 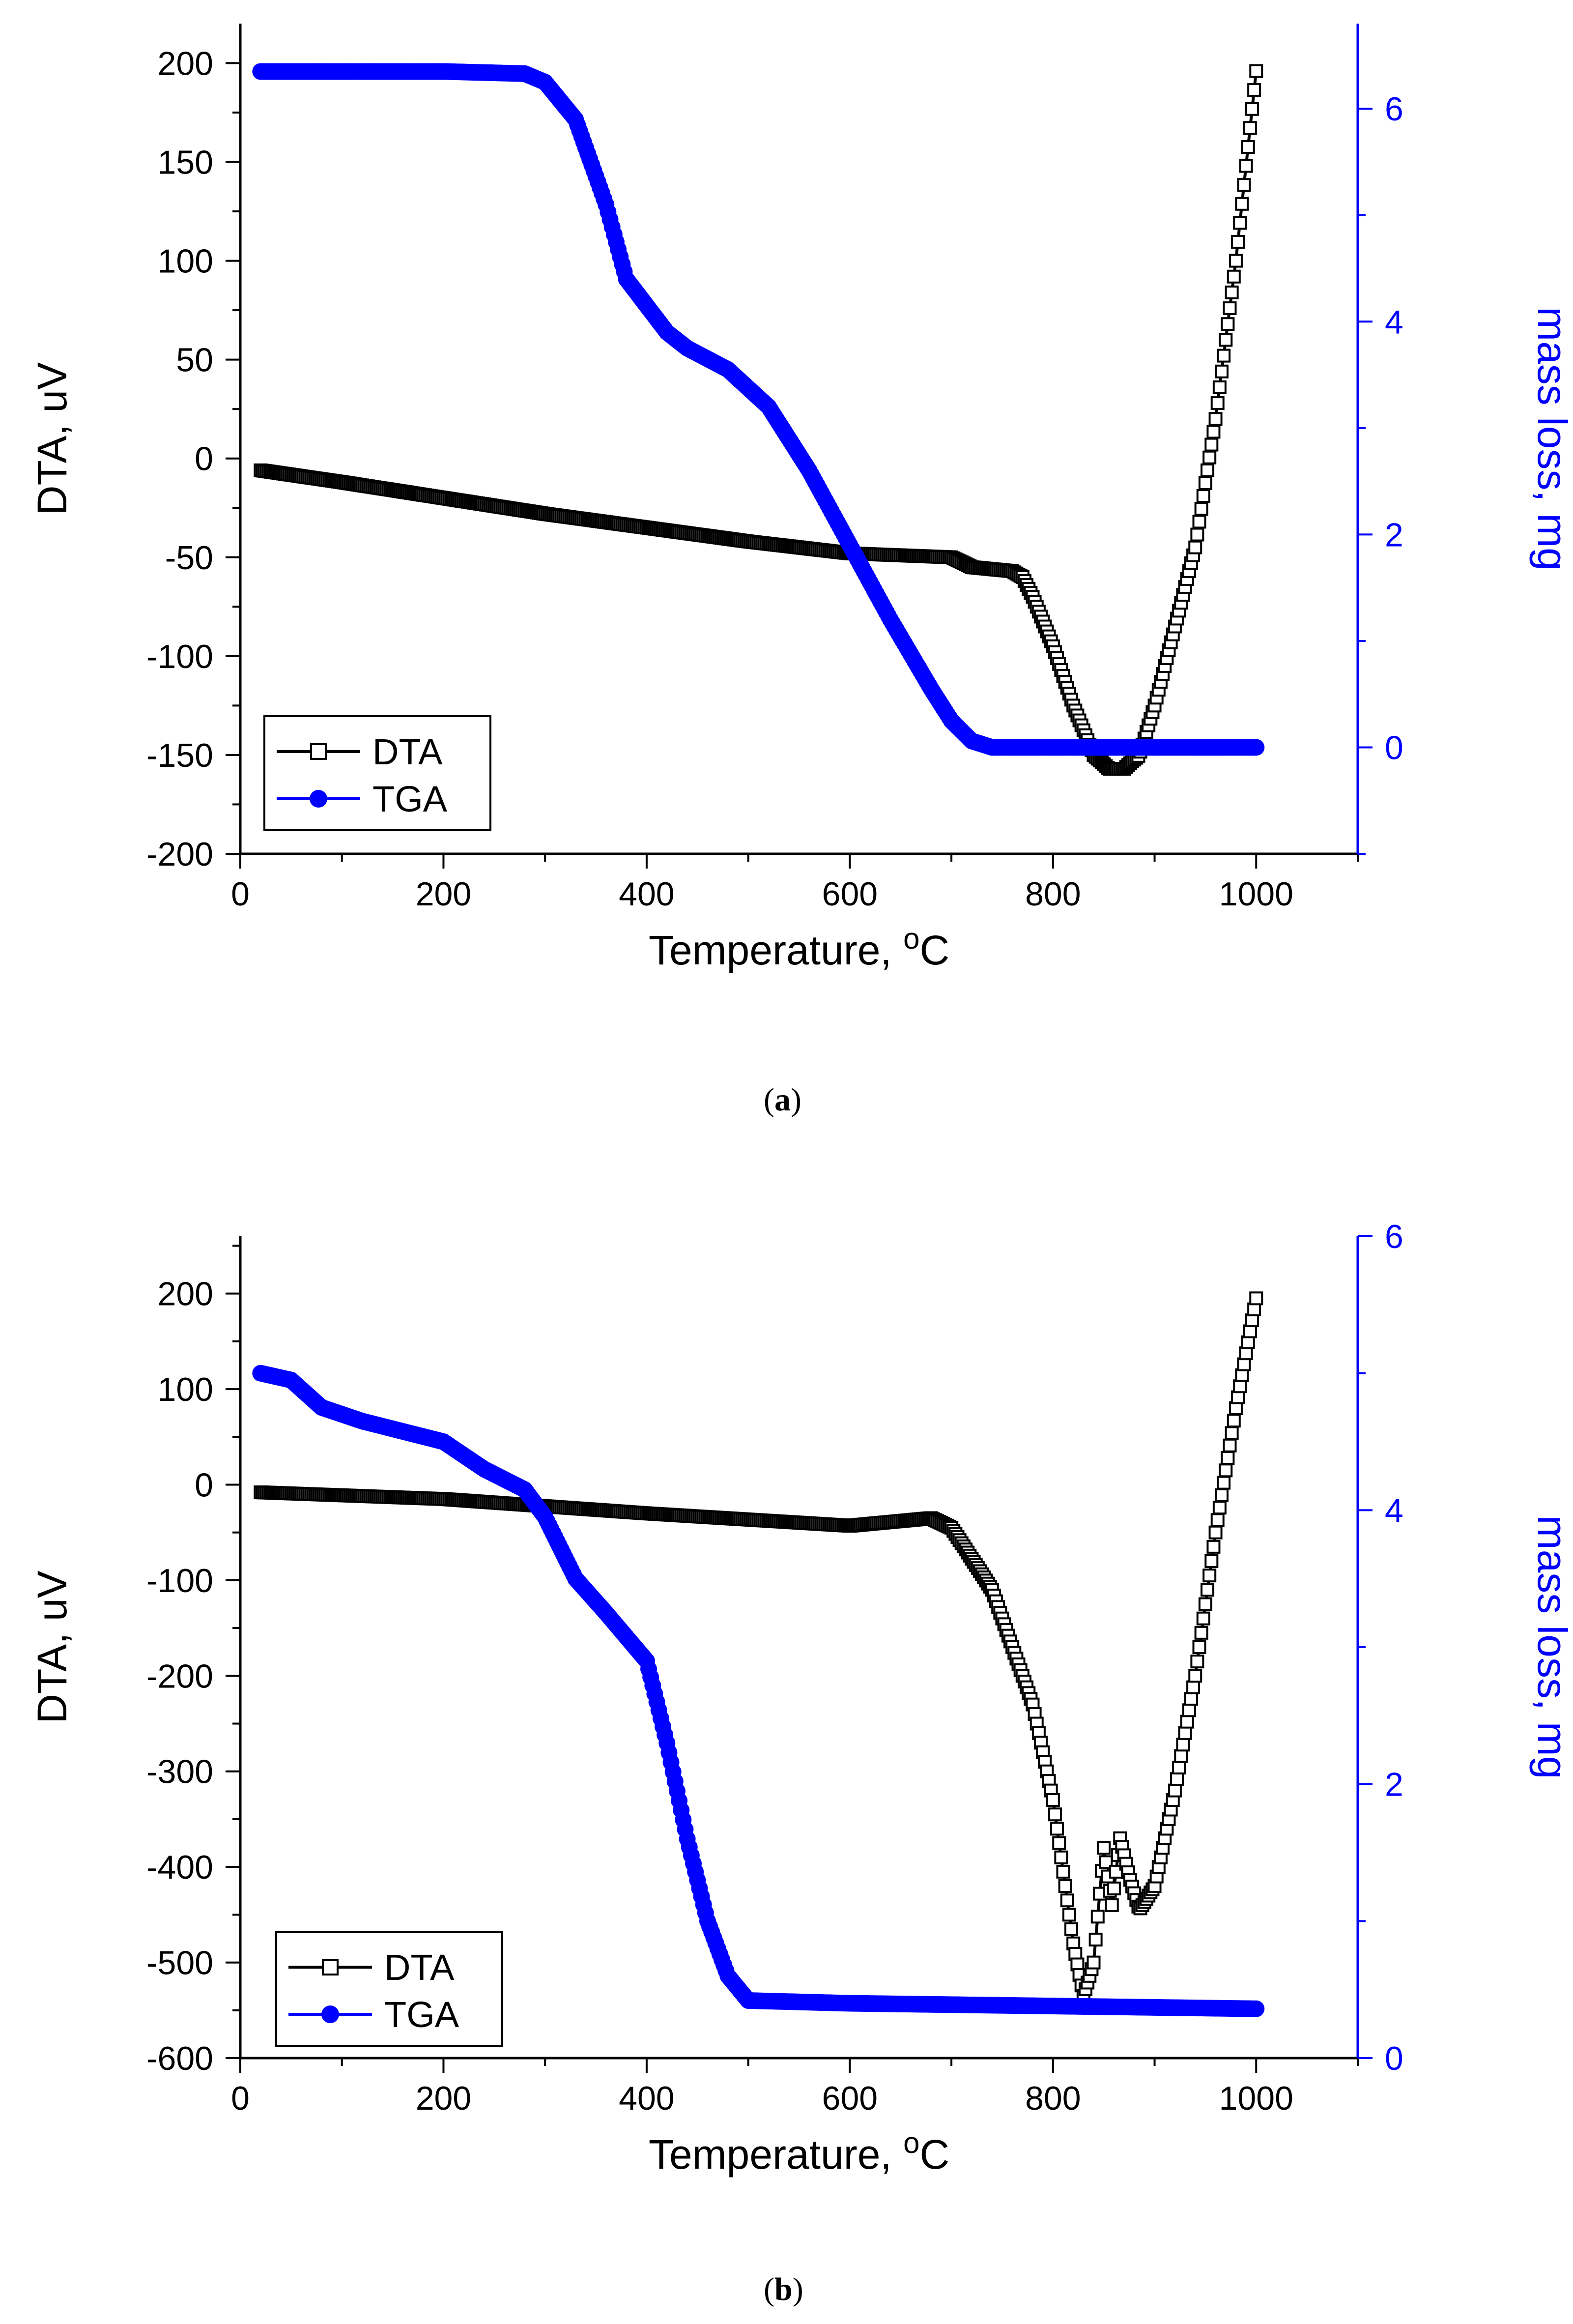 I want to click on y-left-tick-label: 150, so click(x=185, y=162).